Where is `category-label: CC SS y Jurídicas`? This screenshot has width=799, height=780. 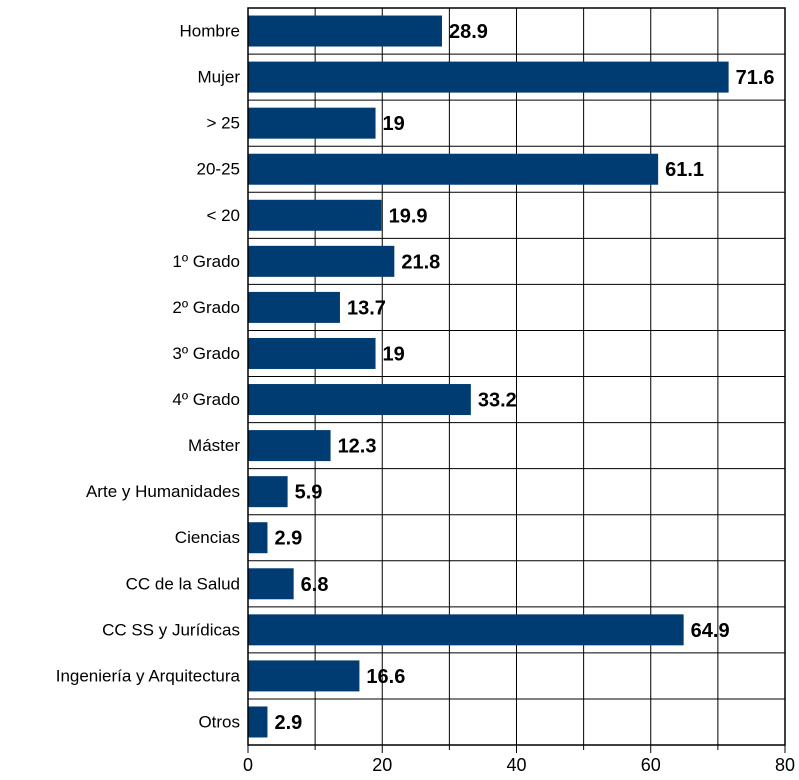 category-label: CC SS y Jurídicas is located at coordinates (171, 629).